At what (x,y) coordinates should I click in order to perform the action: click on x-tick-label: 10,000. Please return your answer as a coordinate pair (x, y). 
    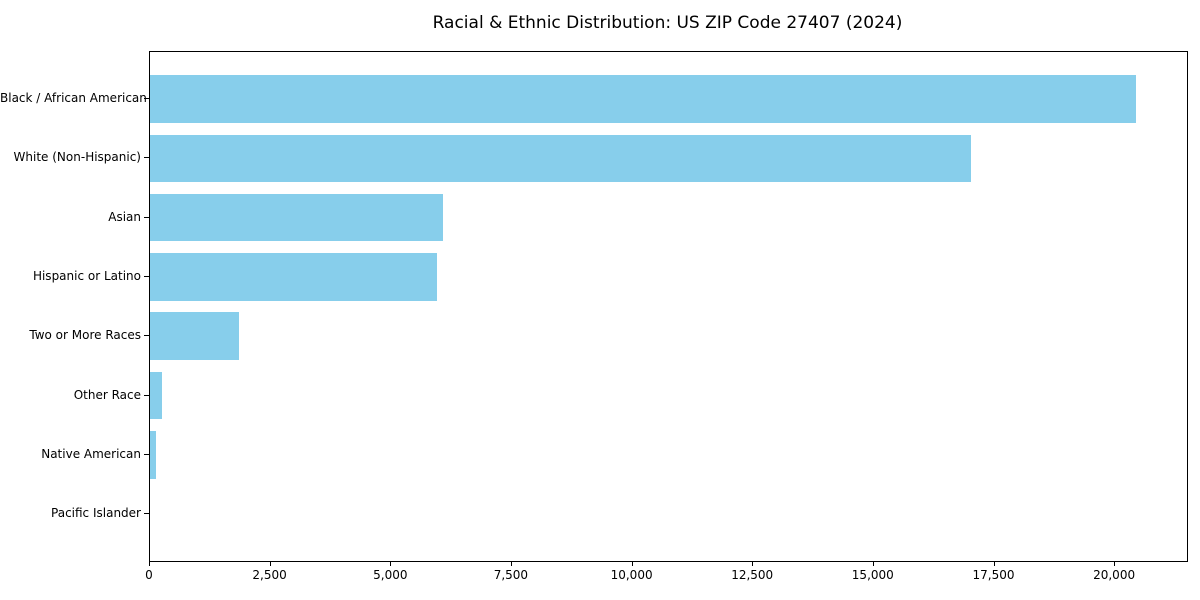
    Looking at the image, I should click on (631, 575).